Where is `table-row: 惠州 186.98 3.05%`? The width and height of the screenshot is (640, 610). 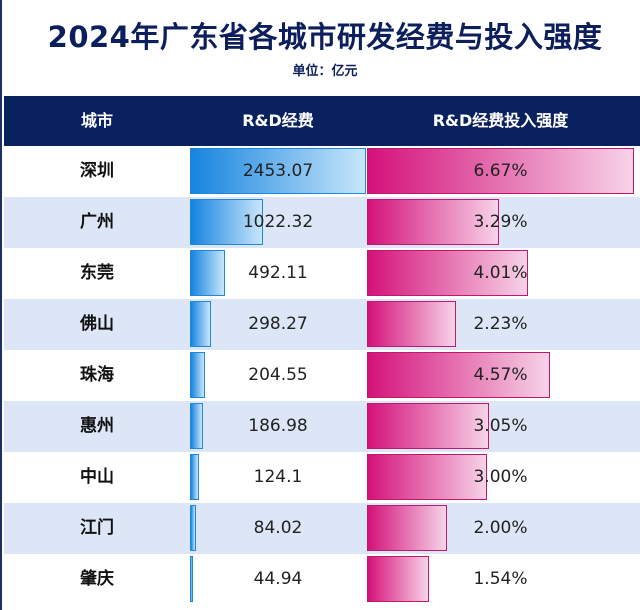
table-row: 惠州 186.98 3.05% is located at coordinates (322, 426).